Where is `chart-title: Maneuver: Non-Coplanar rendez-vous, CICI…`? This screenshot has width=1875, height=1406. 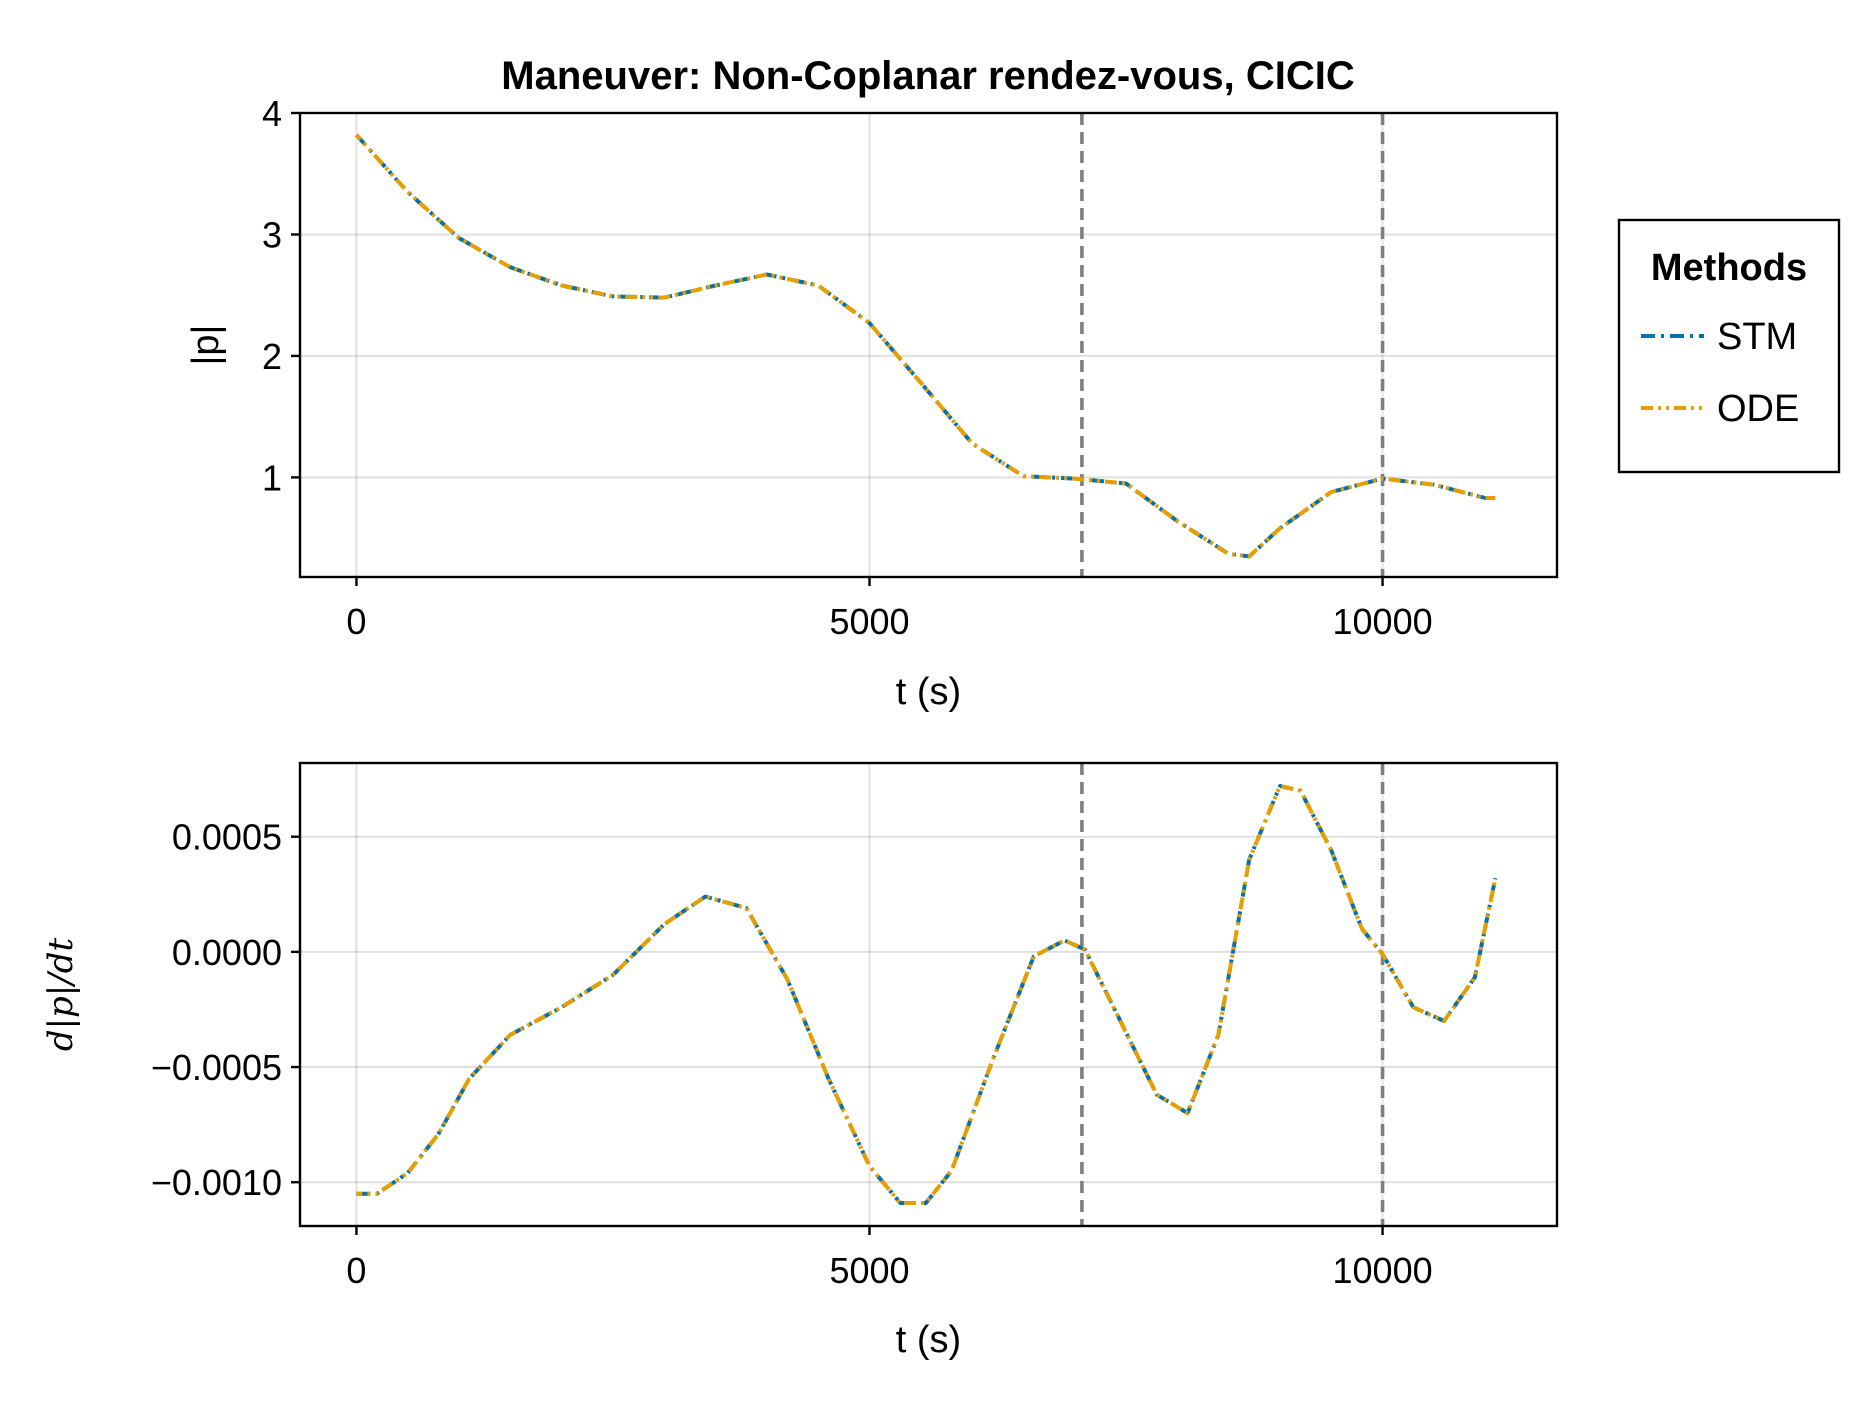
chart-title: Maneuver: Non-Coplanar rendez-vous, CICI… is located at coordinates (927, 76).